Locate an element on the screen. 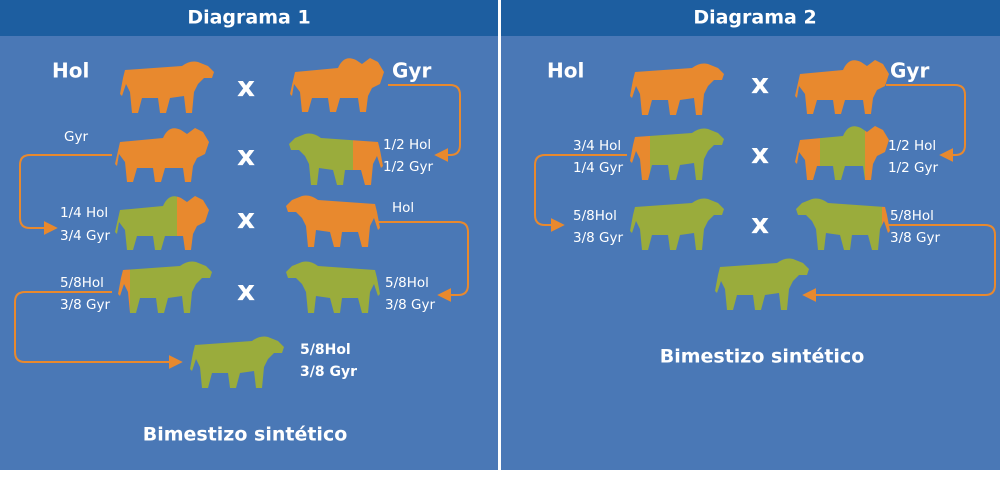  label: 3/4 Hol is located at coordinates (597, 146).